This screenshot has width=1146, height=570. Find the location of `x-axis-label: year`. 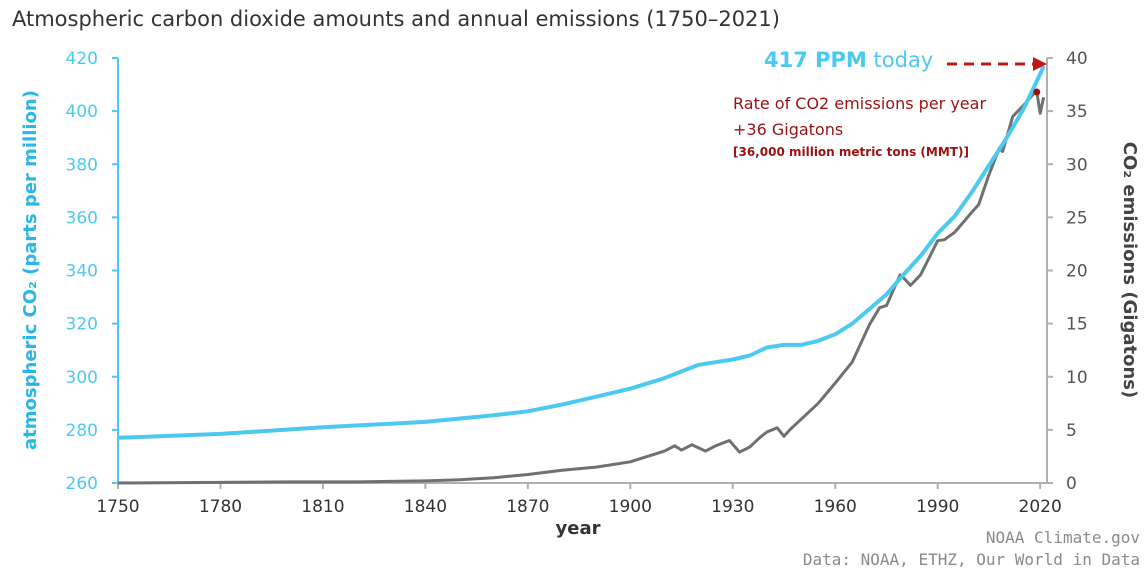

x-axis-label: year is located at coordinates (578, 528).